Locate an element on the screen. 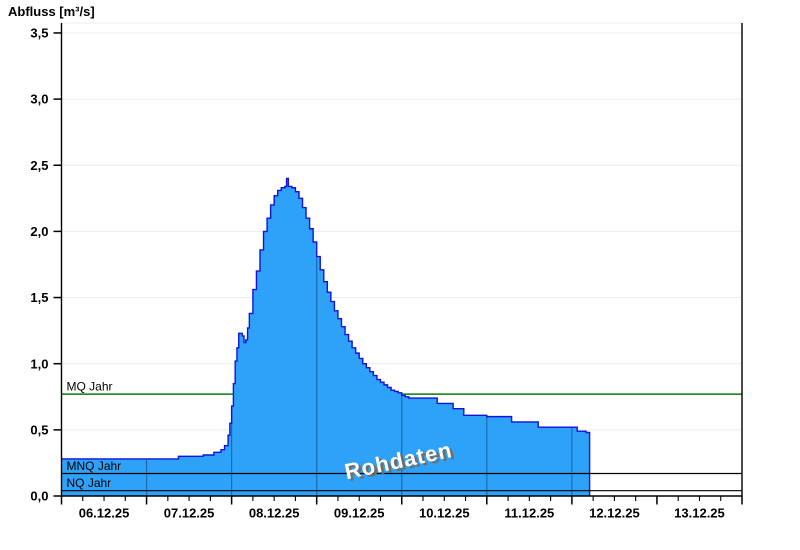 This screenshot has height=550, width=800. x-tick-label: 11.12.25 is located at coordinates (529, 513).